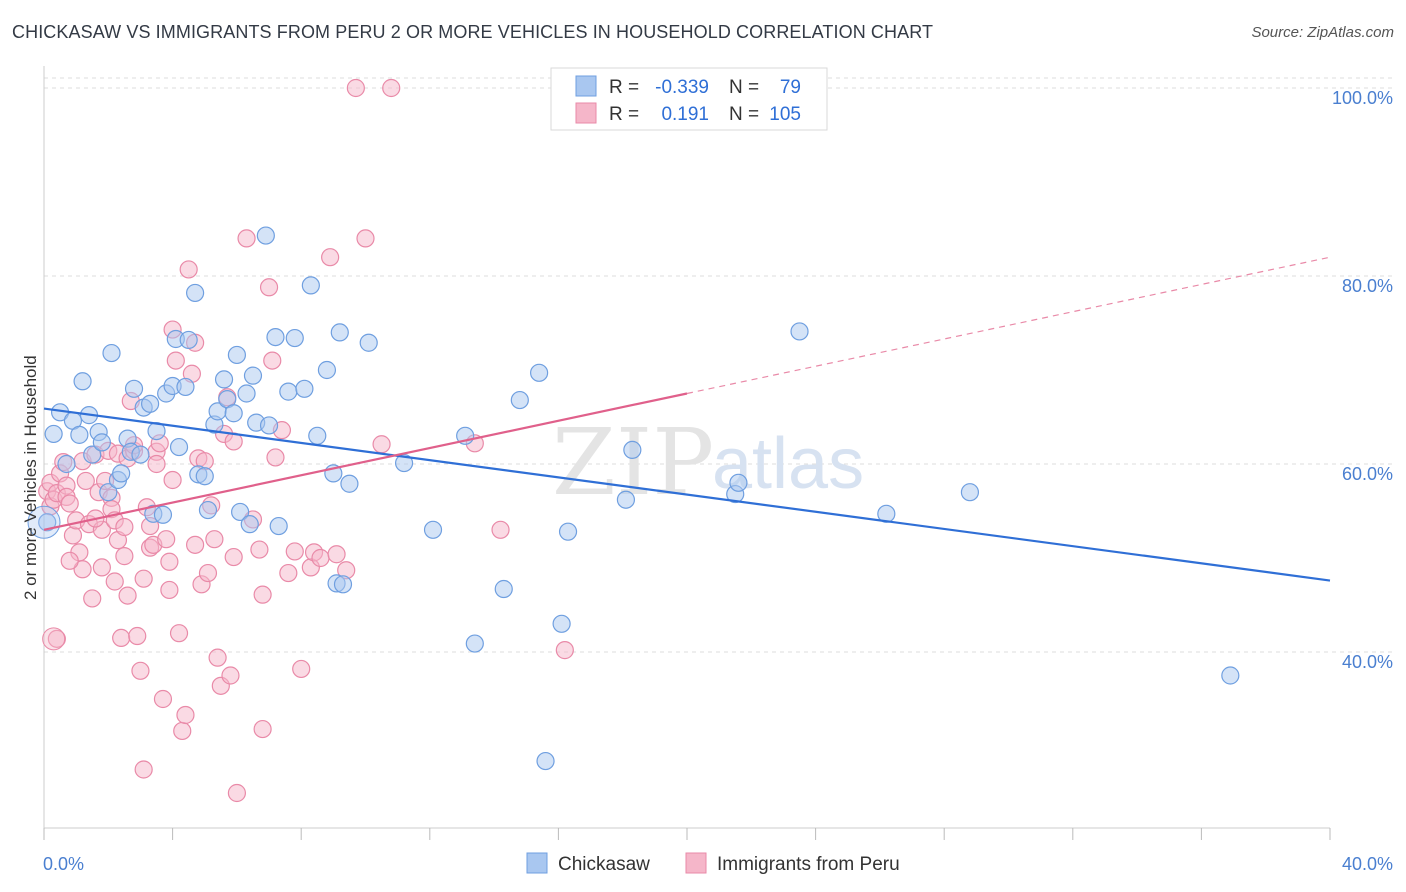 The image size is (1406, 892). Describe the element at coordinates (689, 99) in the screenshot. I see `correlation-legend: R = -0.339 N = 79 R = 0.191 N = 105` at that location.